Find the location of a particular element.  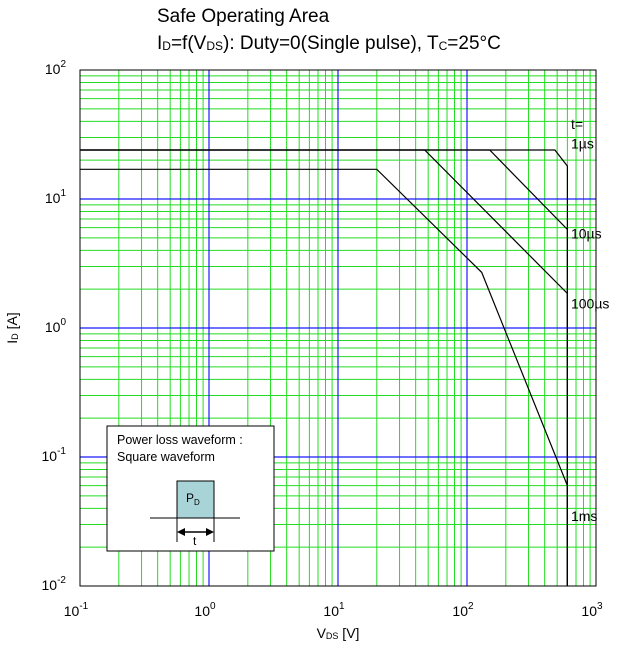

width-arrow-right-head is located at coordinates (210, 532).